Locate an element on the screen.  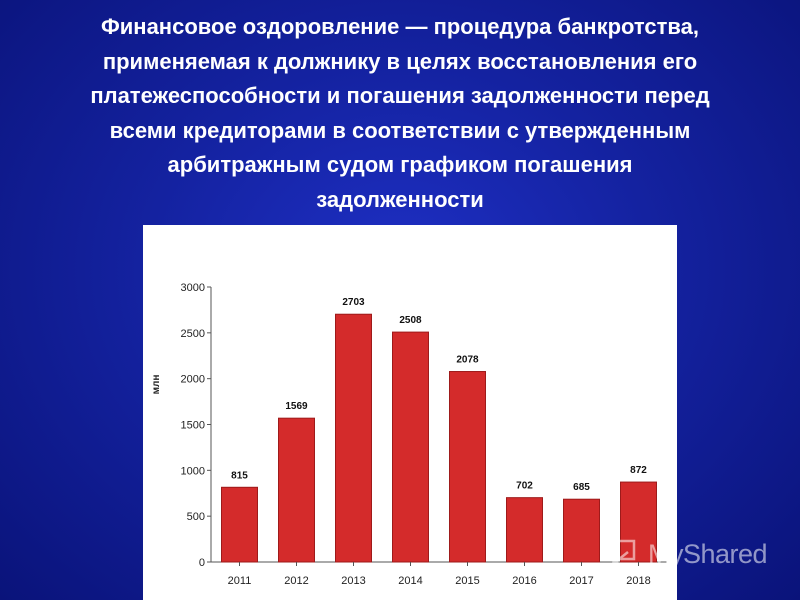
y-tick-label: 2000 is located at coordinates (193, 380).